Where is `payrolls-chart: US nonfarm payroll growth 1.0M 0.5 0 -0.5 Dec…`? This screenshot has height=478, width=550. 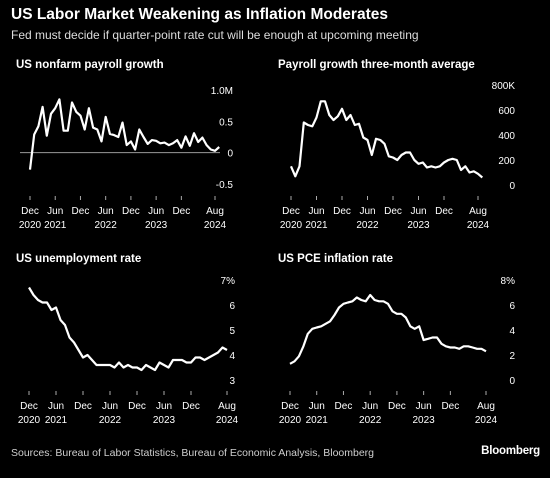 payrolls-chart: US nonfarm payroll growth 1.0M 0.5 0 -0.5 Dec… is located at coordinates (124, 145).